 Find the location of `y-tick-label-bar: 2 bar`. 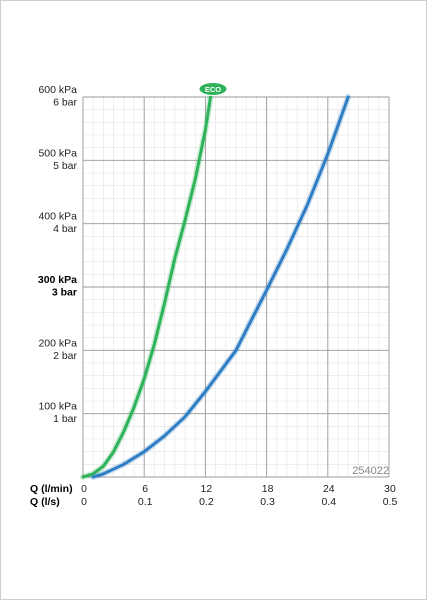

y-tick-label-bar: 2 bar is located at coordinates (65, 356).